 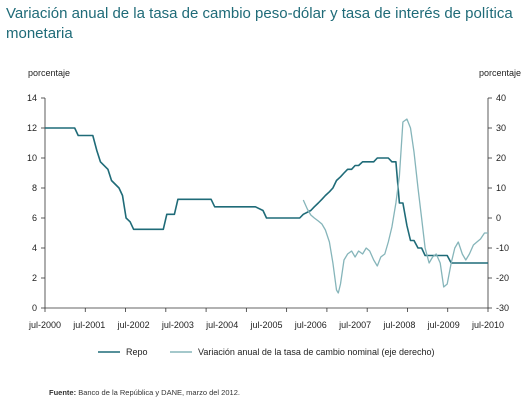 I want to click on x-tick-label: jul-2007, so click(x=354, y=325).